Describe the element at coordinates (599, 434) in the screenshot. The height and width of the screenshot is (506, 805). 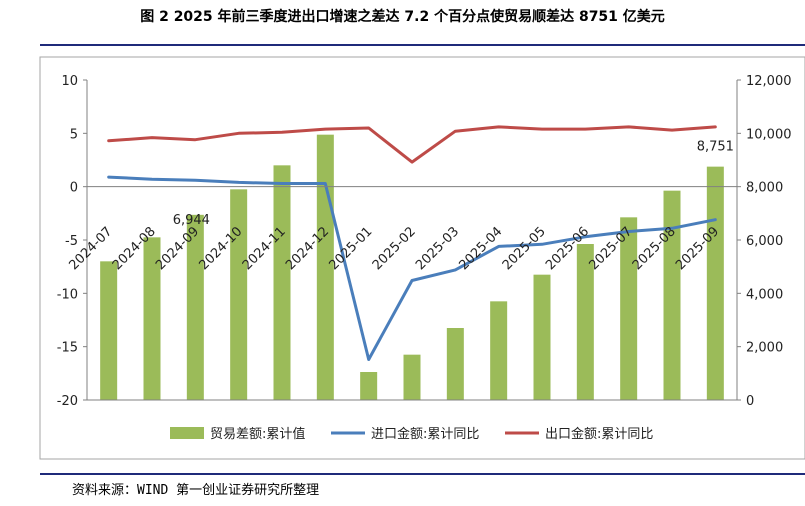
I see `legend-label: 出口金额:累计同比` at that location.